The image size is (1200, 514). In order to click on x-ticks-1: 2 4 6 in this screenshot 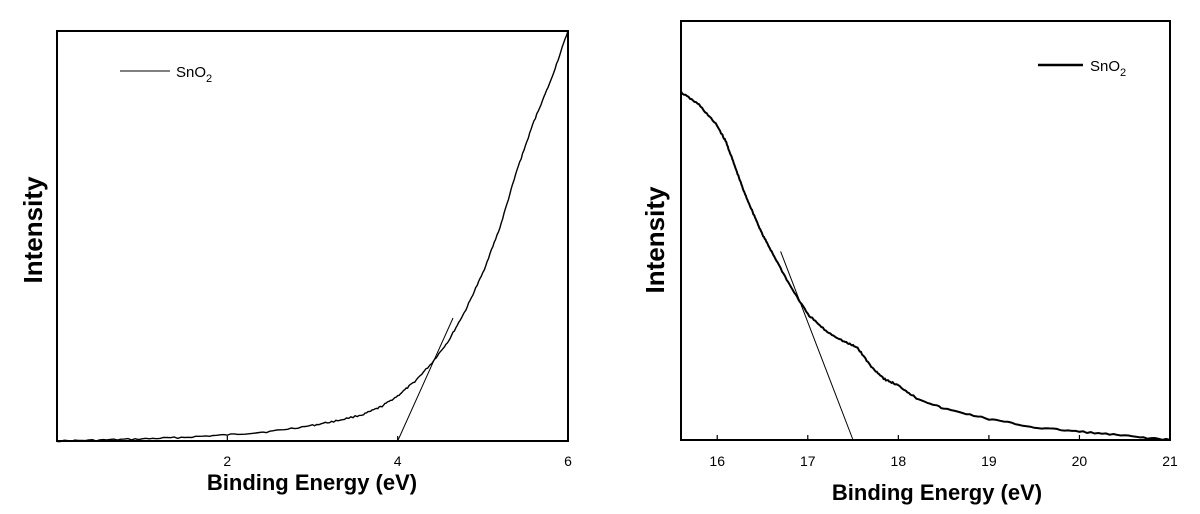, I will do `click(397, 452)`.